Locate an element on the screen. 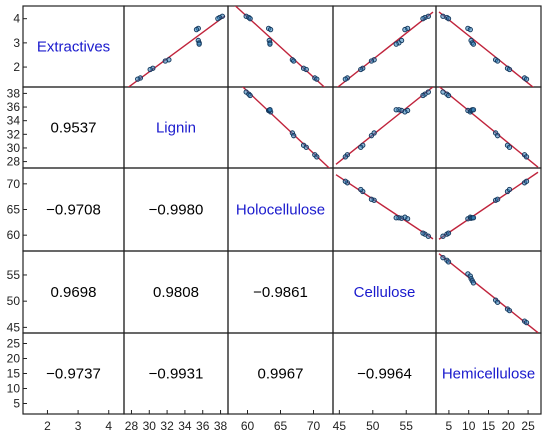  y-tick-label-r1-0: 28 is located at coordinates (14, 162).